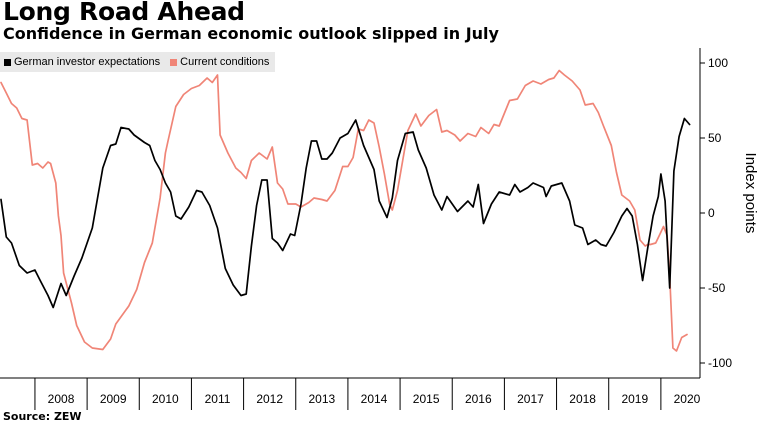  Describe the element at coordinates (530, 399) in the screenshot. I see `x-tick-label-2017: 2017` at that location.